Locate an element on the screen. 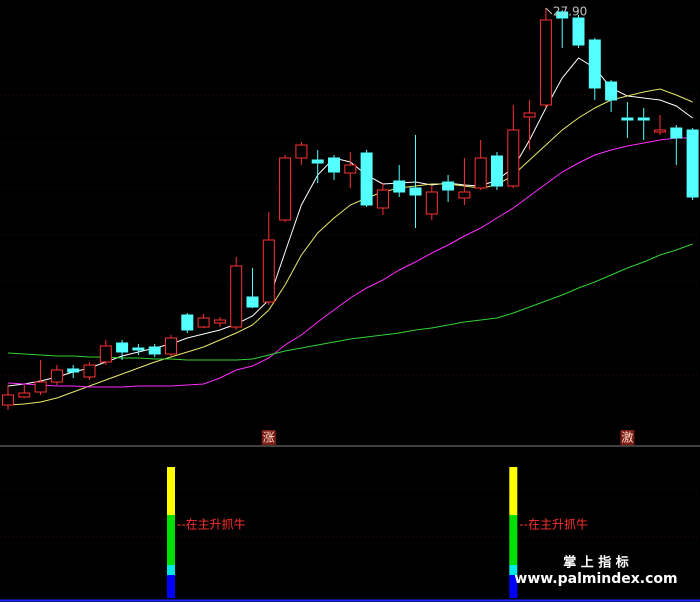 The image size is (700, 602). signal-label: 涨 is located at coordinates (269, 437).